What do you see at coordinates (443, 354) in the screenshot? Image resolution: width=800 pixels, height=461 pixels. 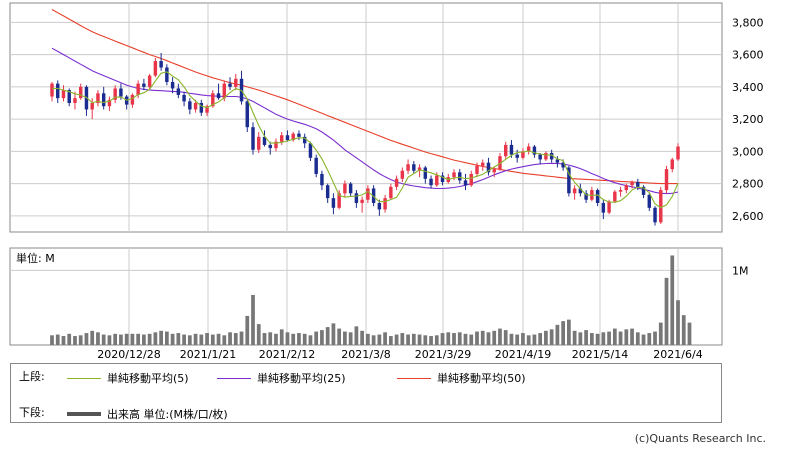 I see `x-tick-label: 2021/3/29` at bounding box center [443, 354].